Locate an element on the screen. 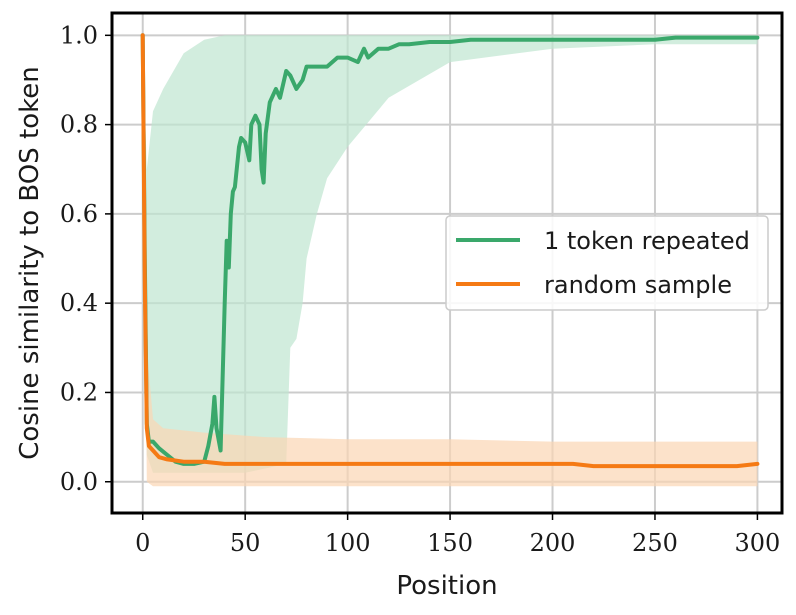 Image resolution: width=796 pixels, height=615 pixels. y-axis-ticks: 0.0 0.2 0.4 0.6 0.8 1.0 is located at coordinates (86, 258).